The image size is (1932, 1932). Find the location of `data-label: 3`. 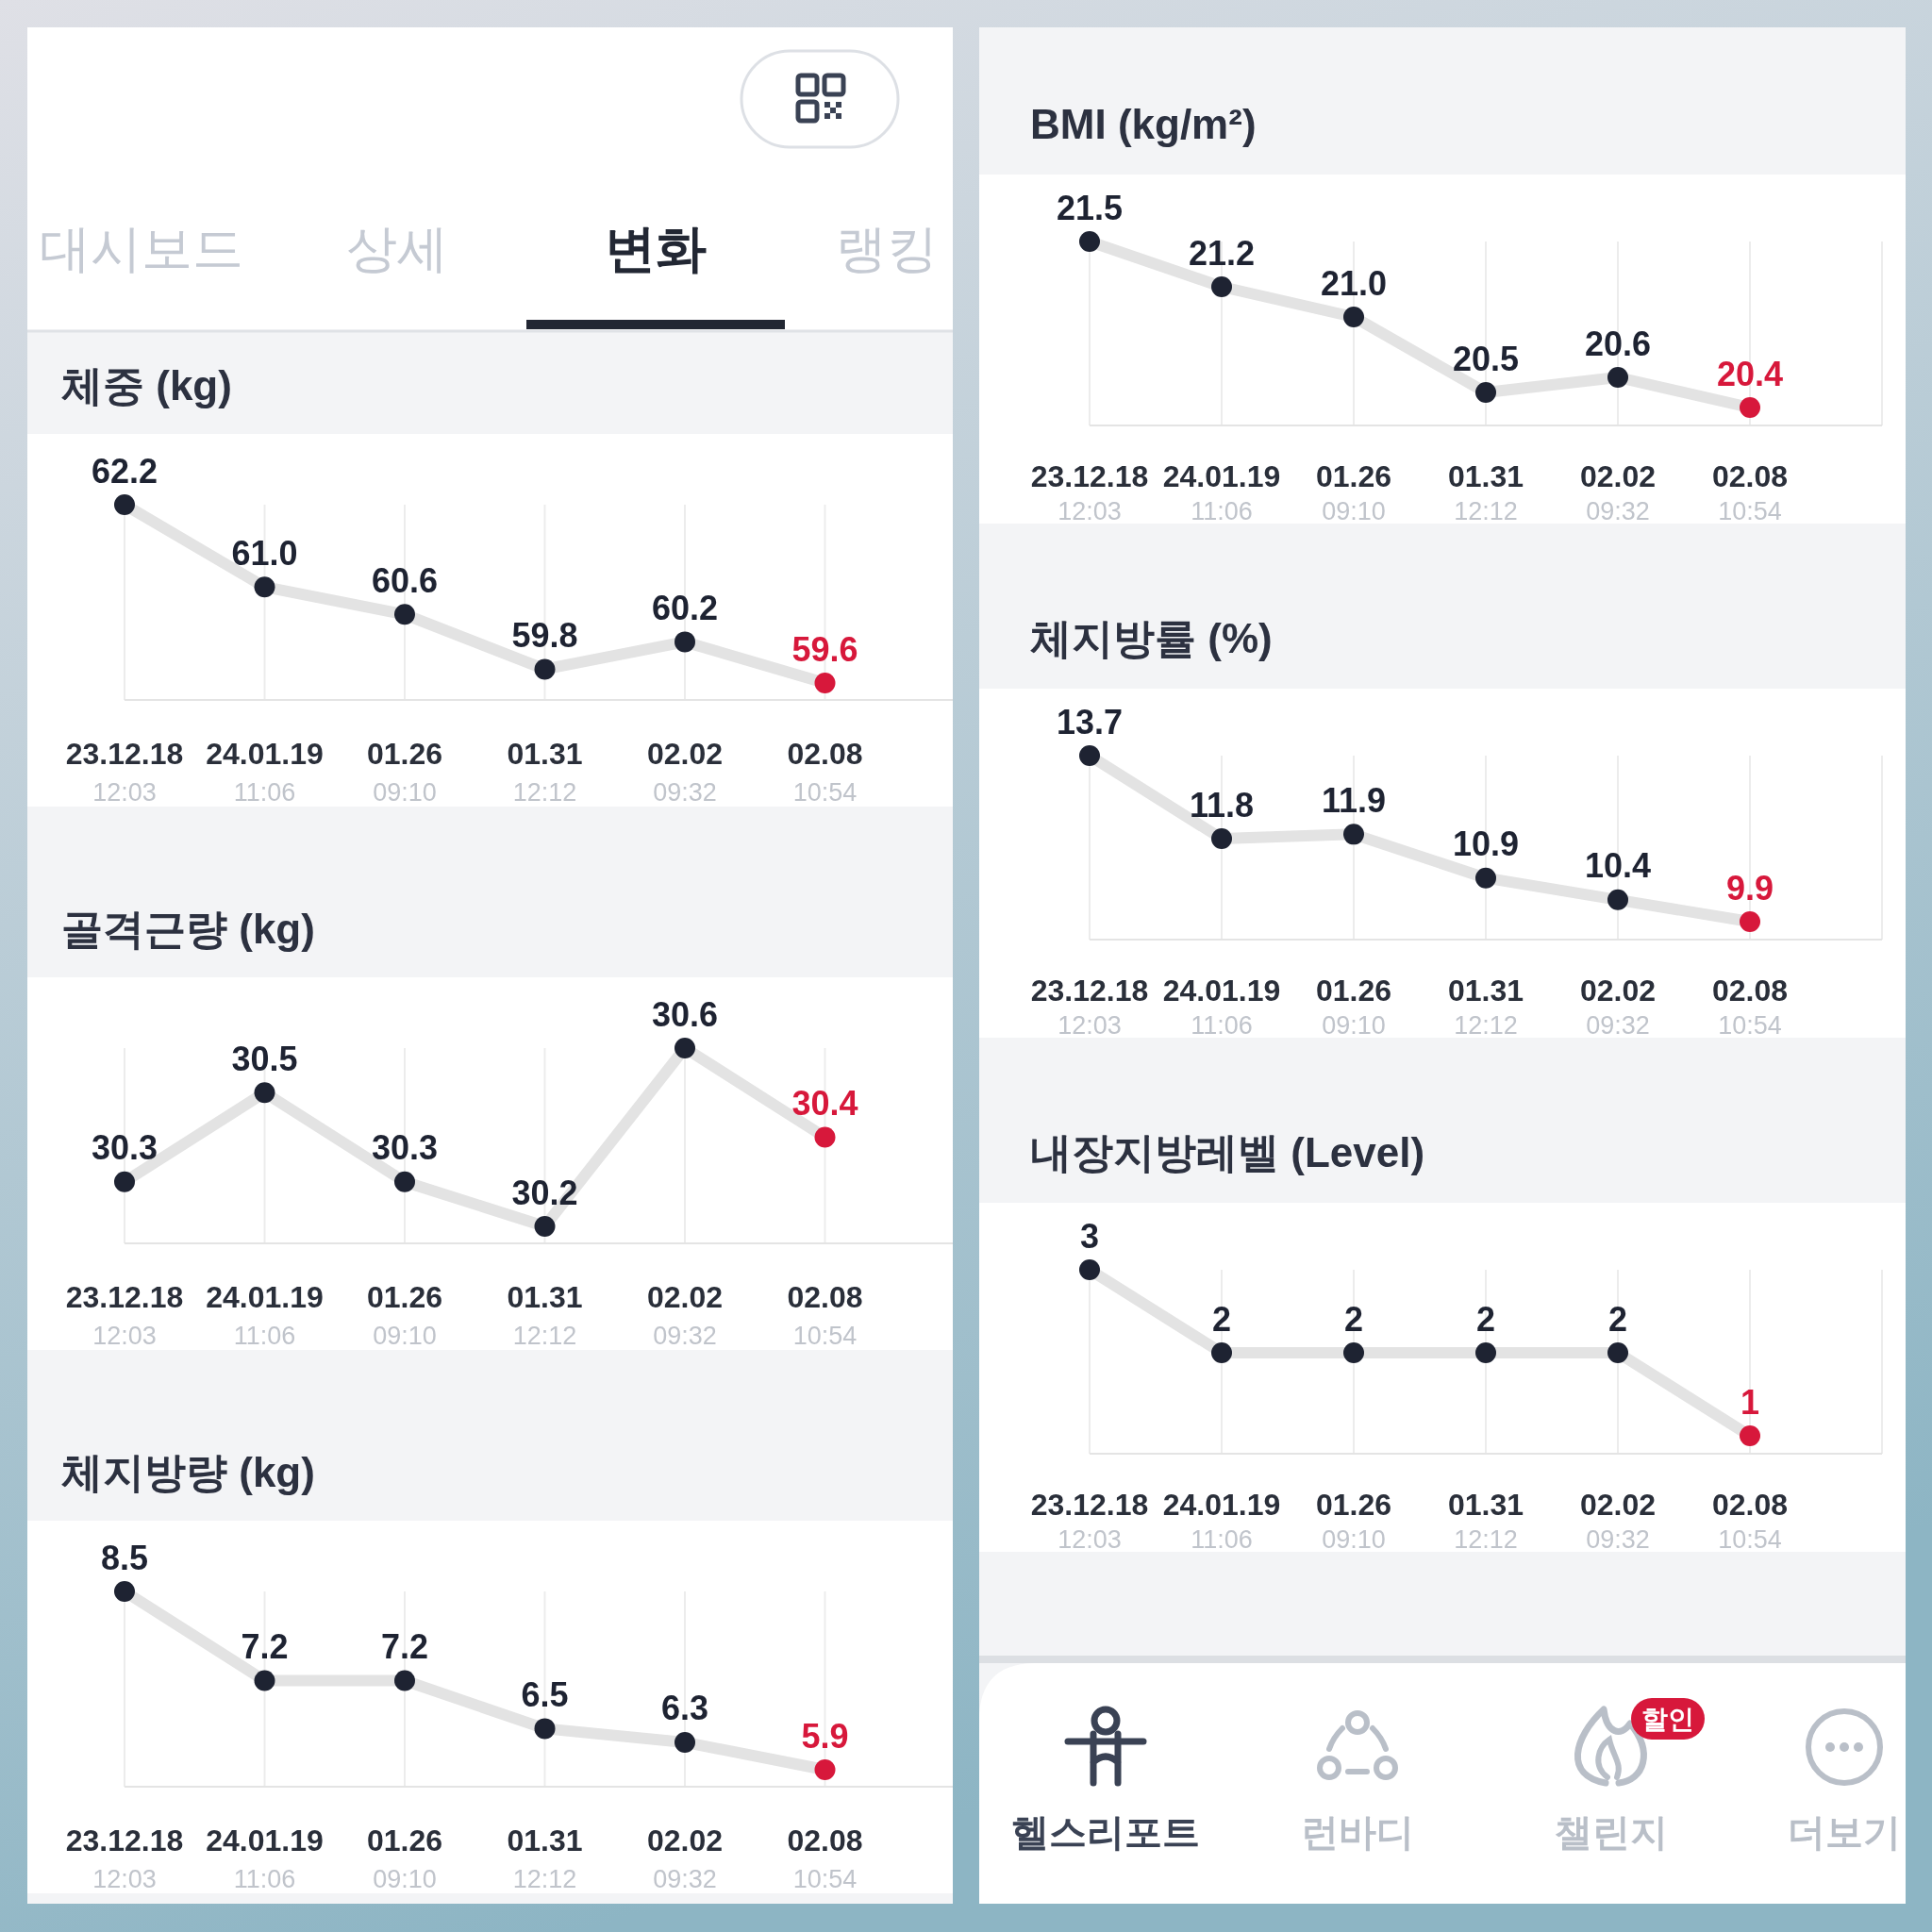

data-label: 3 is located at coordinates (1089, 1236).